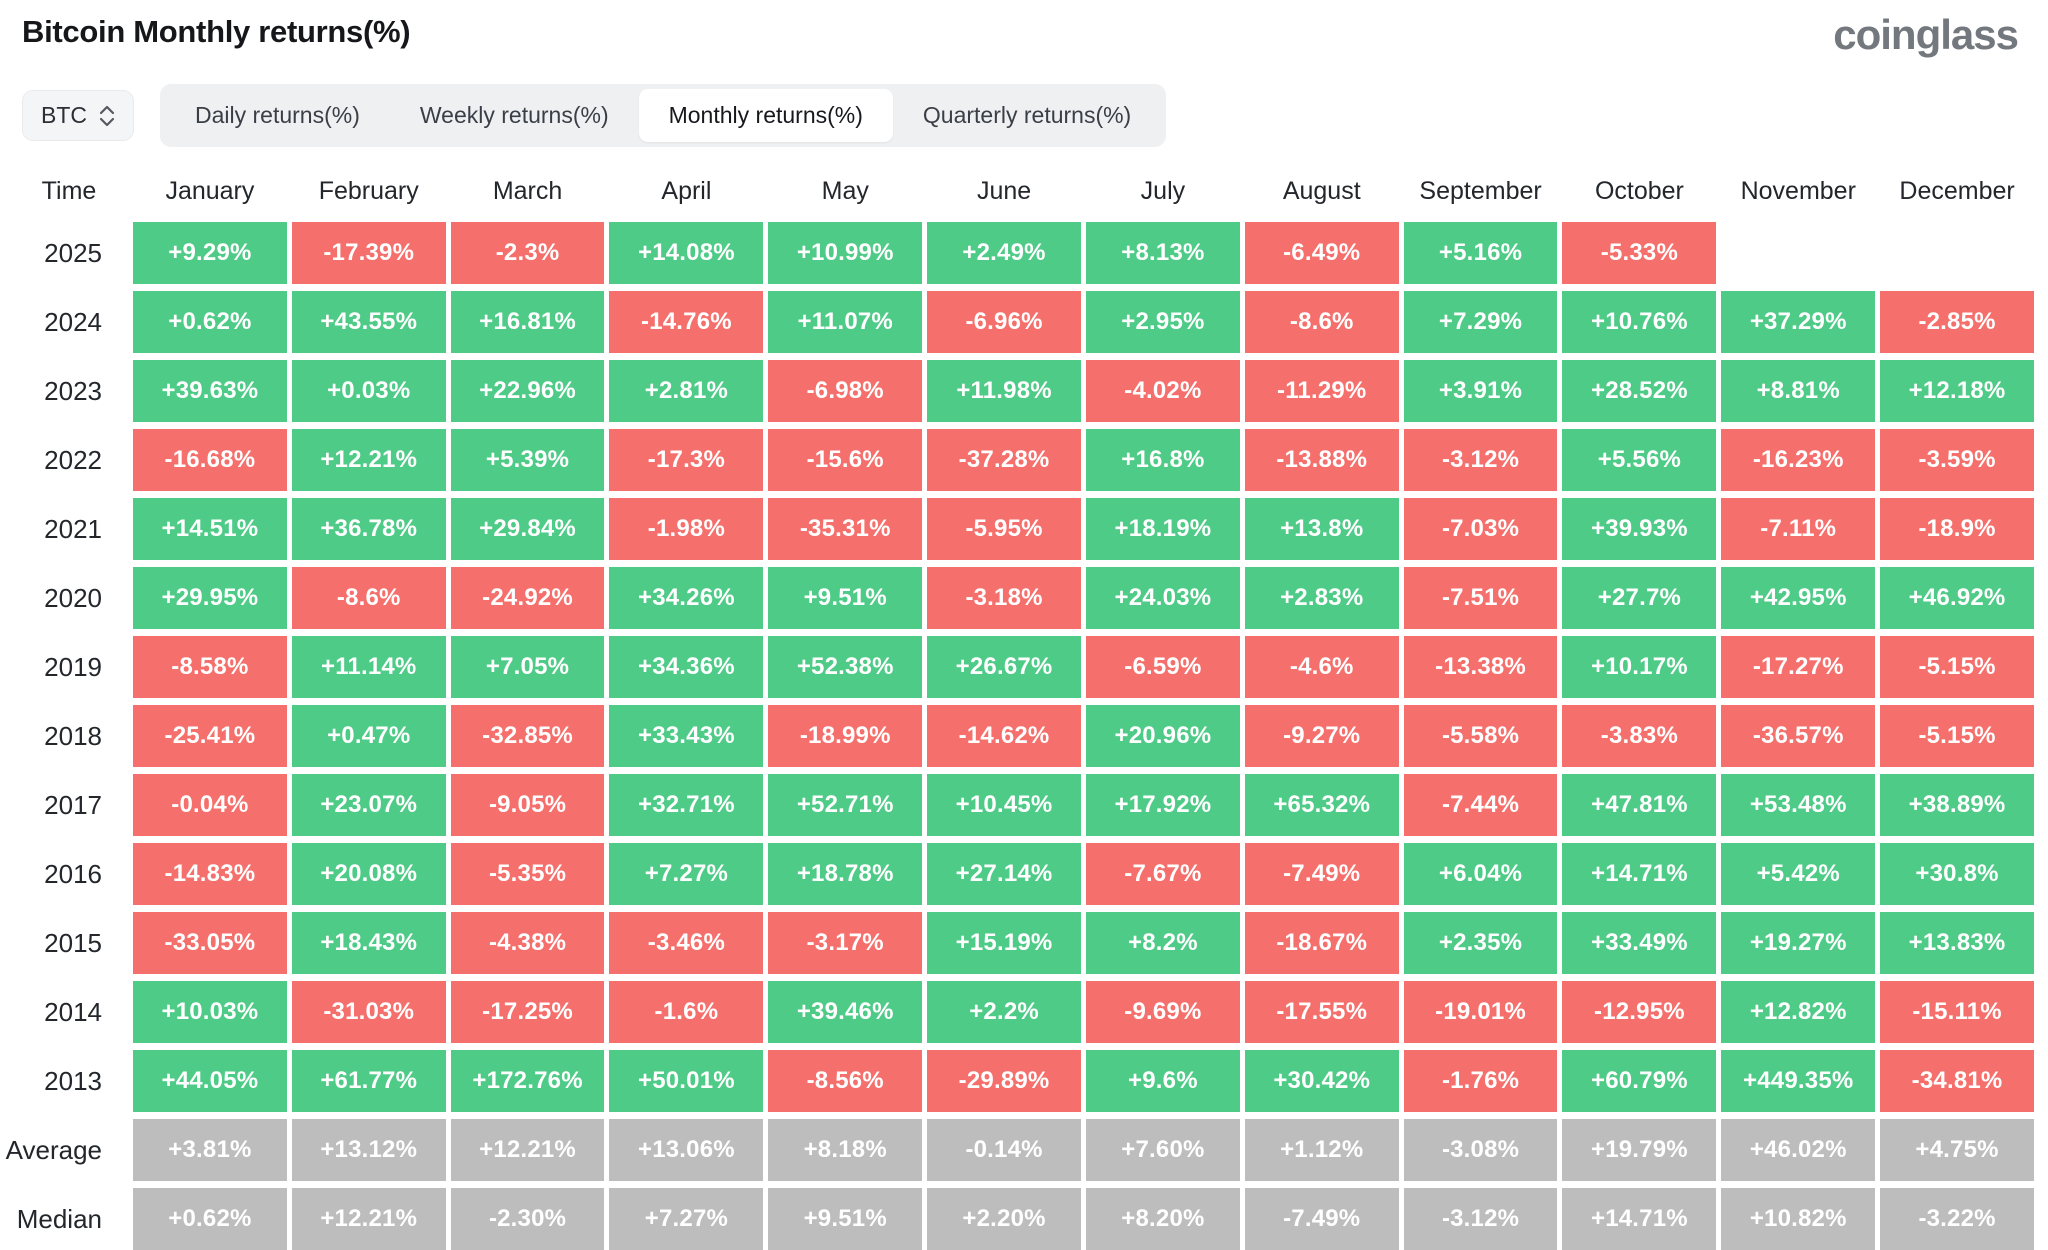 The width and height of the screenshot is (2048, 1250). What do you see at coordinates (1480, 874) in the screenshot?
I see `return-cell: +6.04%` at bounding box center [1480, 874].